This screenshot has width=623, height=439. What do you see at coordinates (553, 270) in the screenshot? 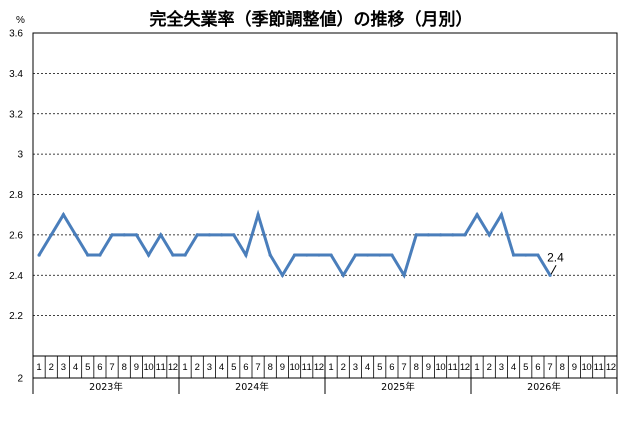
I see `data-label-leader` at bounding box center [553, 270].